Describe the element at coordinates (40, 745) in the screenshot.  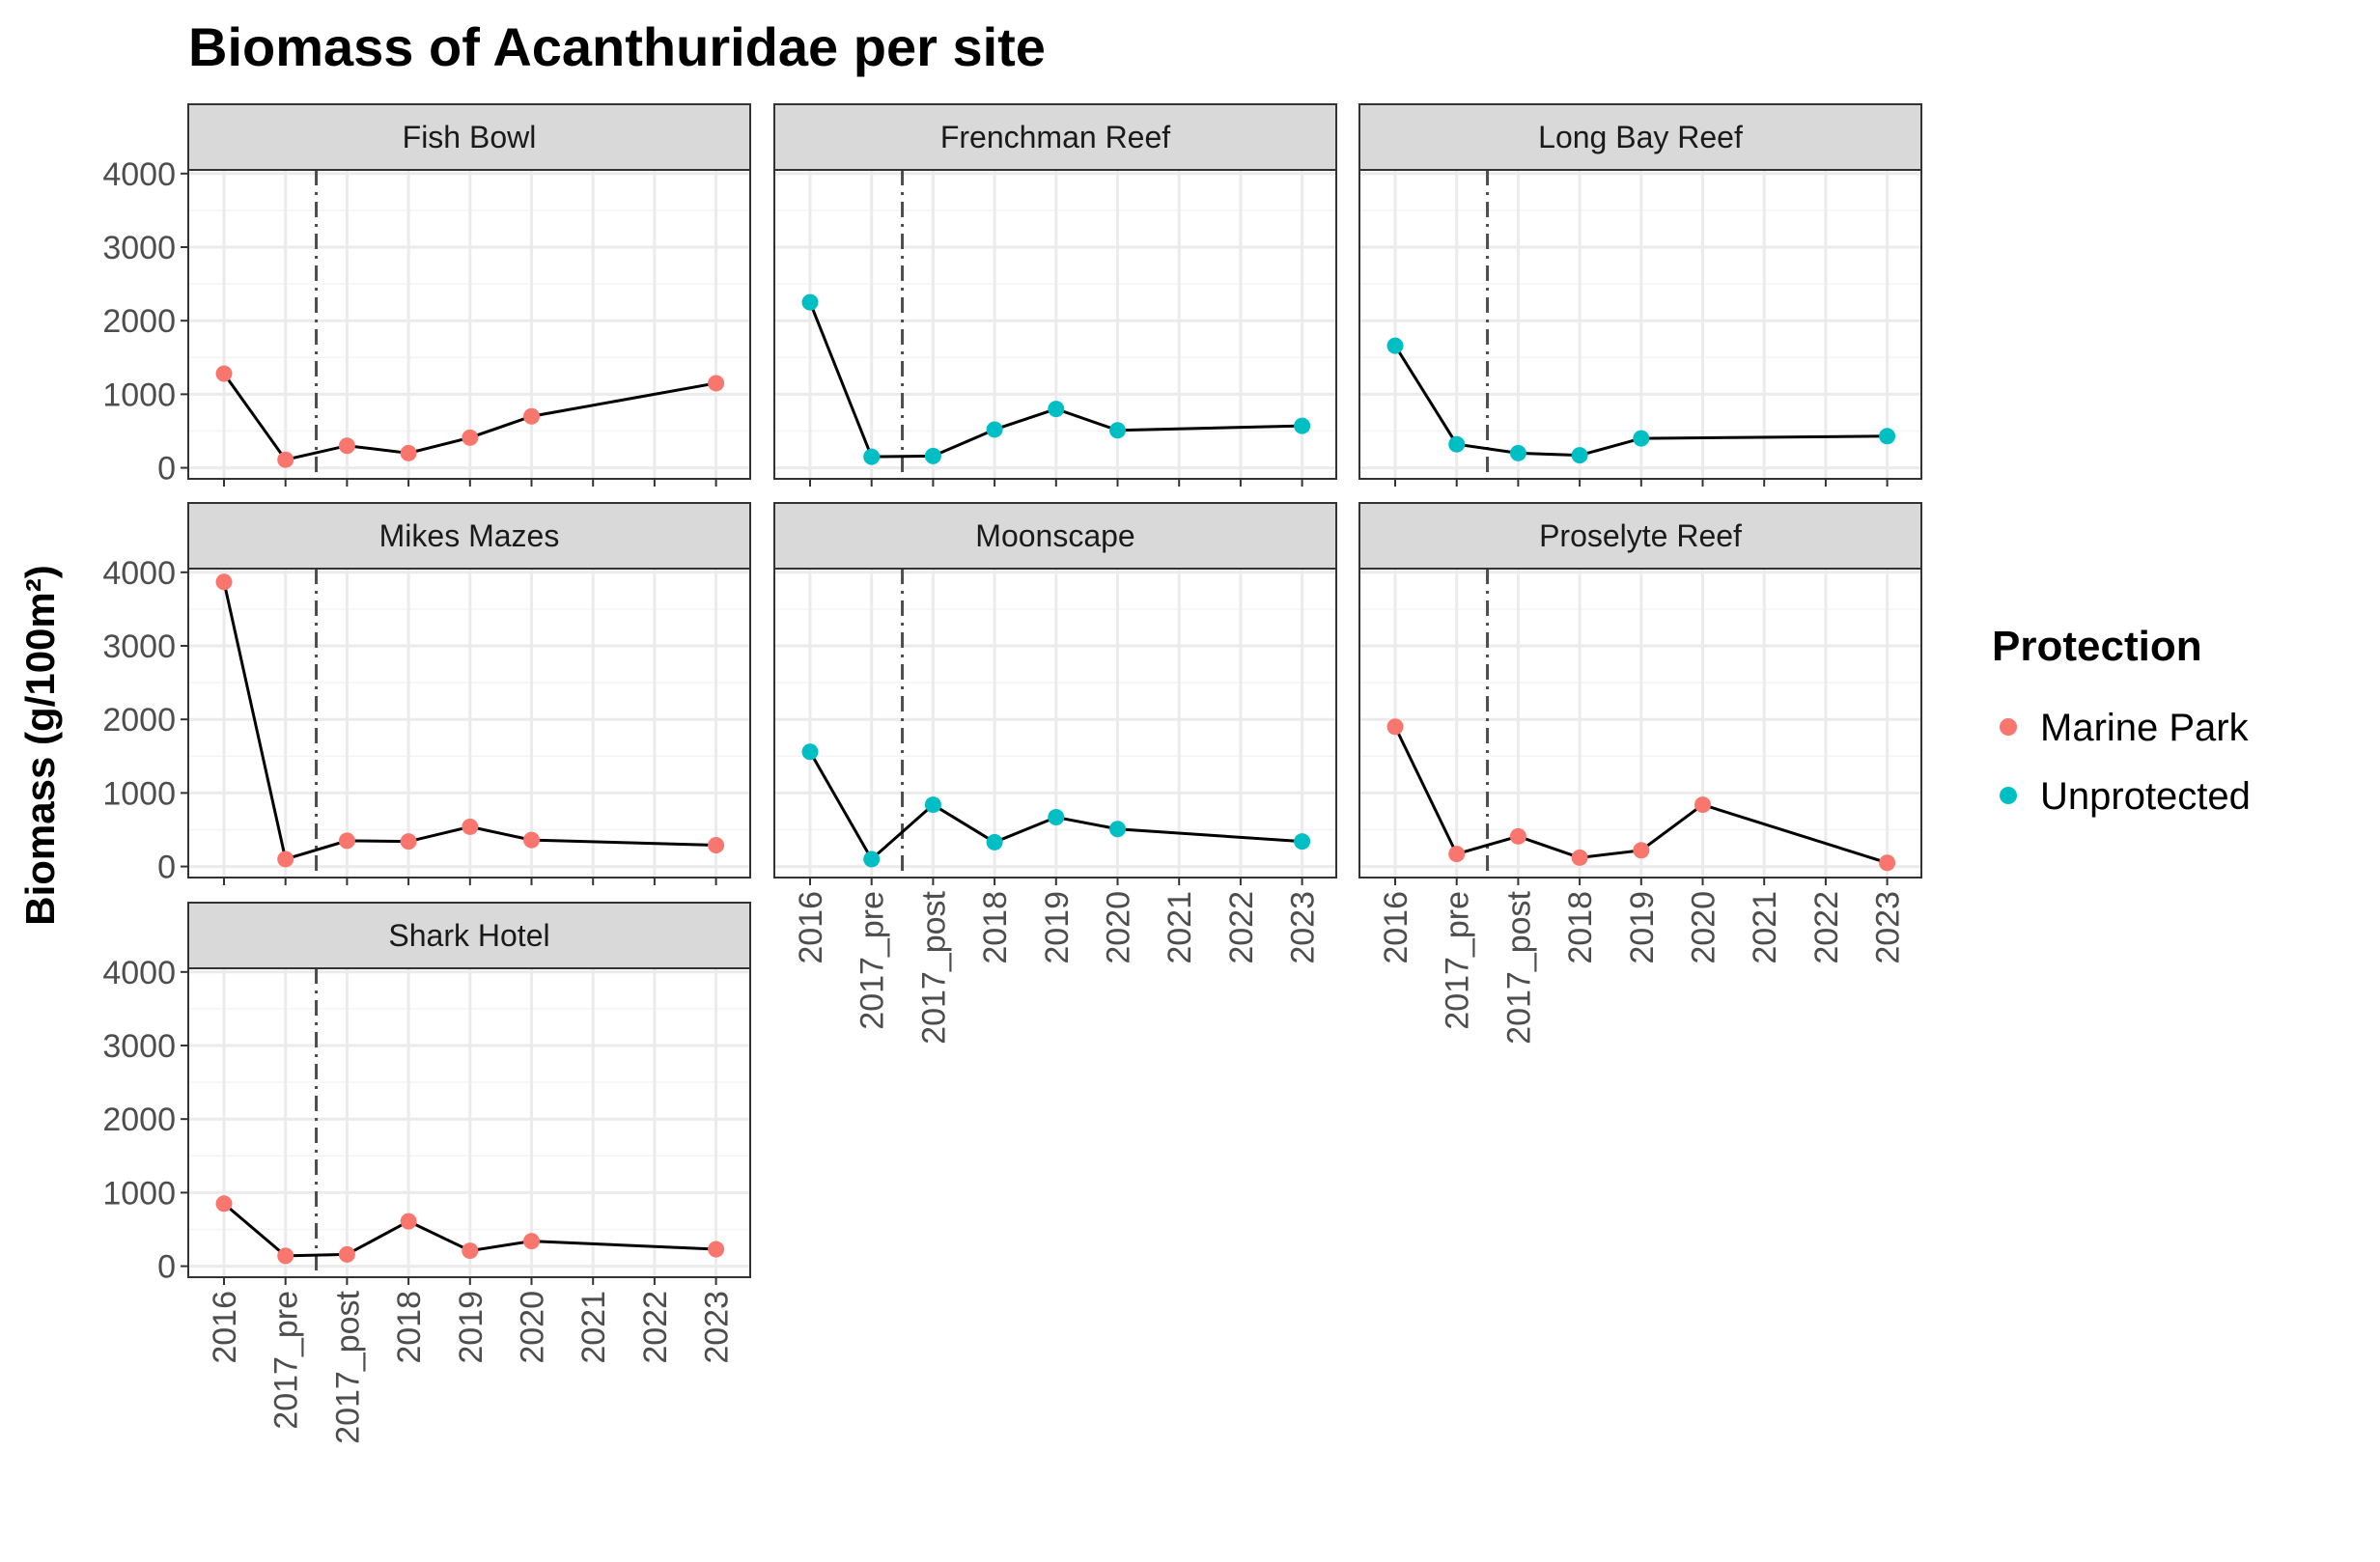
I see `y-axis-label: Biomass (g/100m²)` at that location.